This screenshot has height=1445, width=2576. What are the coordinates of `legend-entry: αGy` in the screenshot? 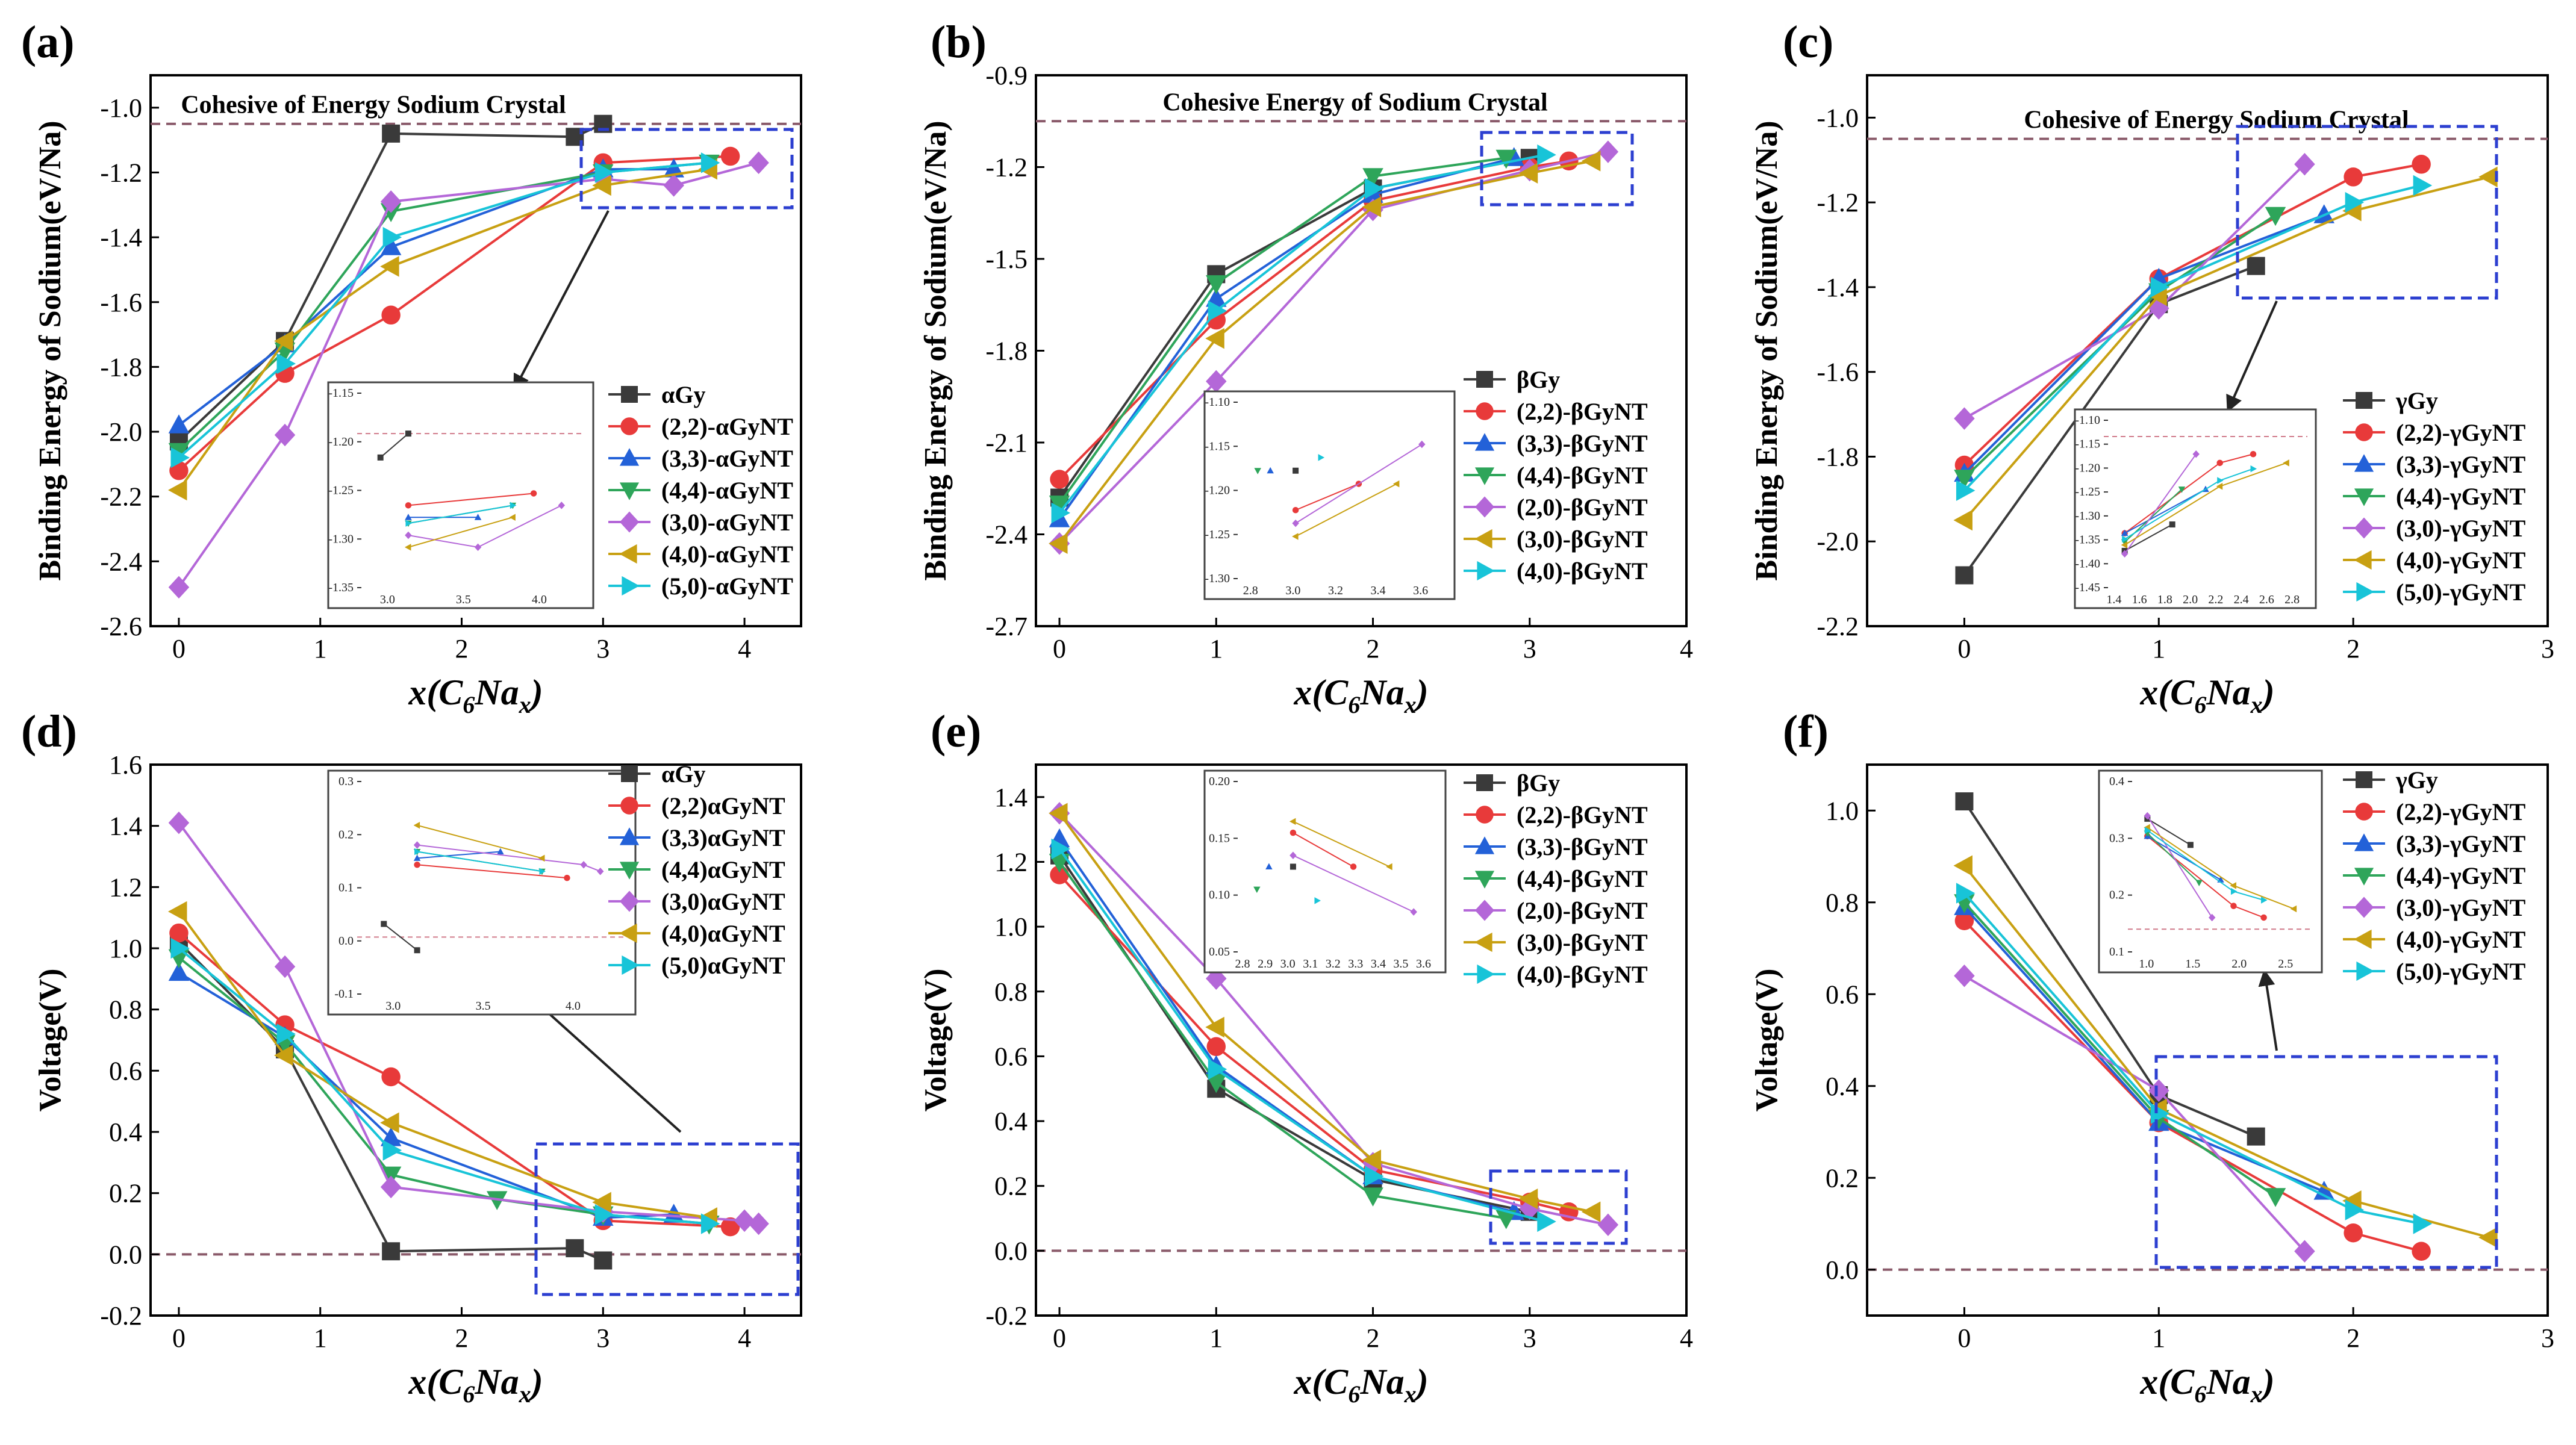 It's located at (683, 774).